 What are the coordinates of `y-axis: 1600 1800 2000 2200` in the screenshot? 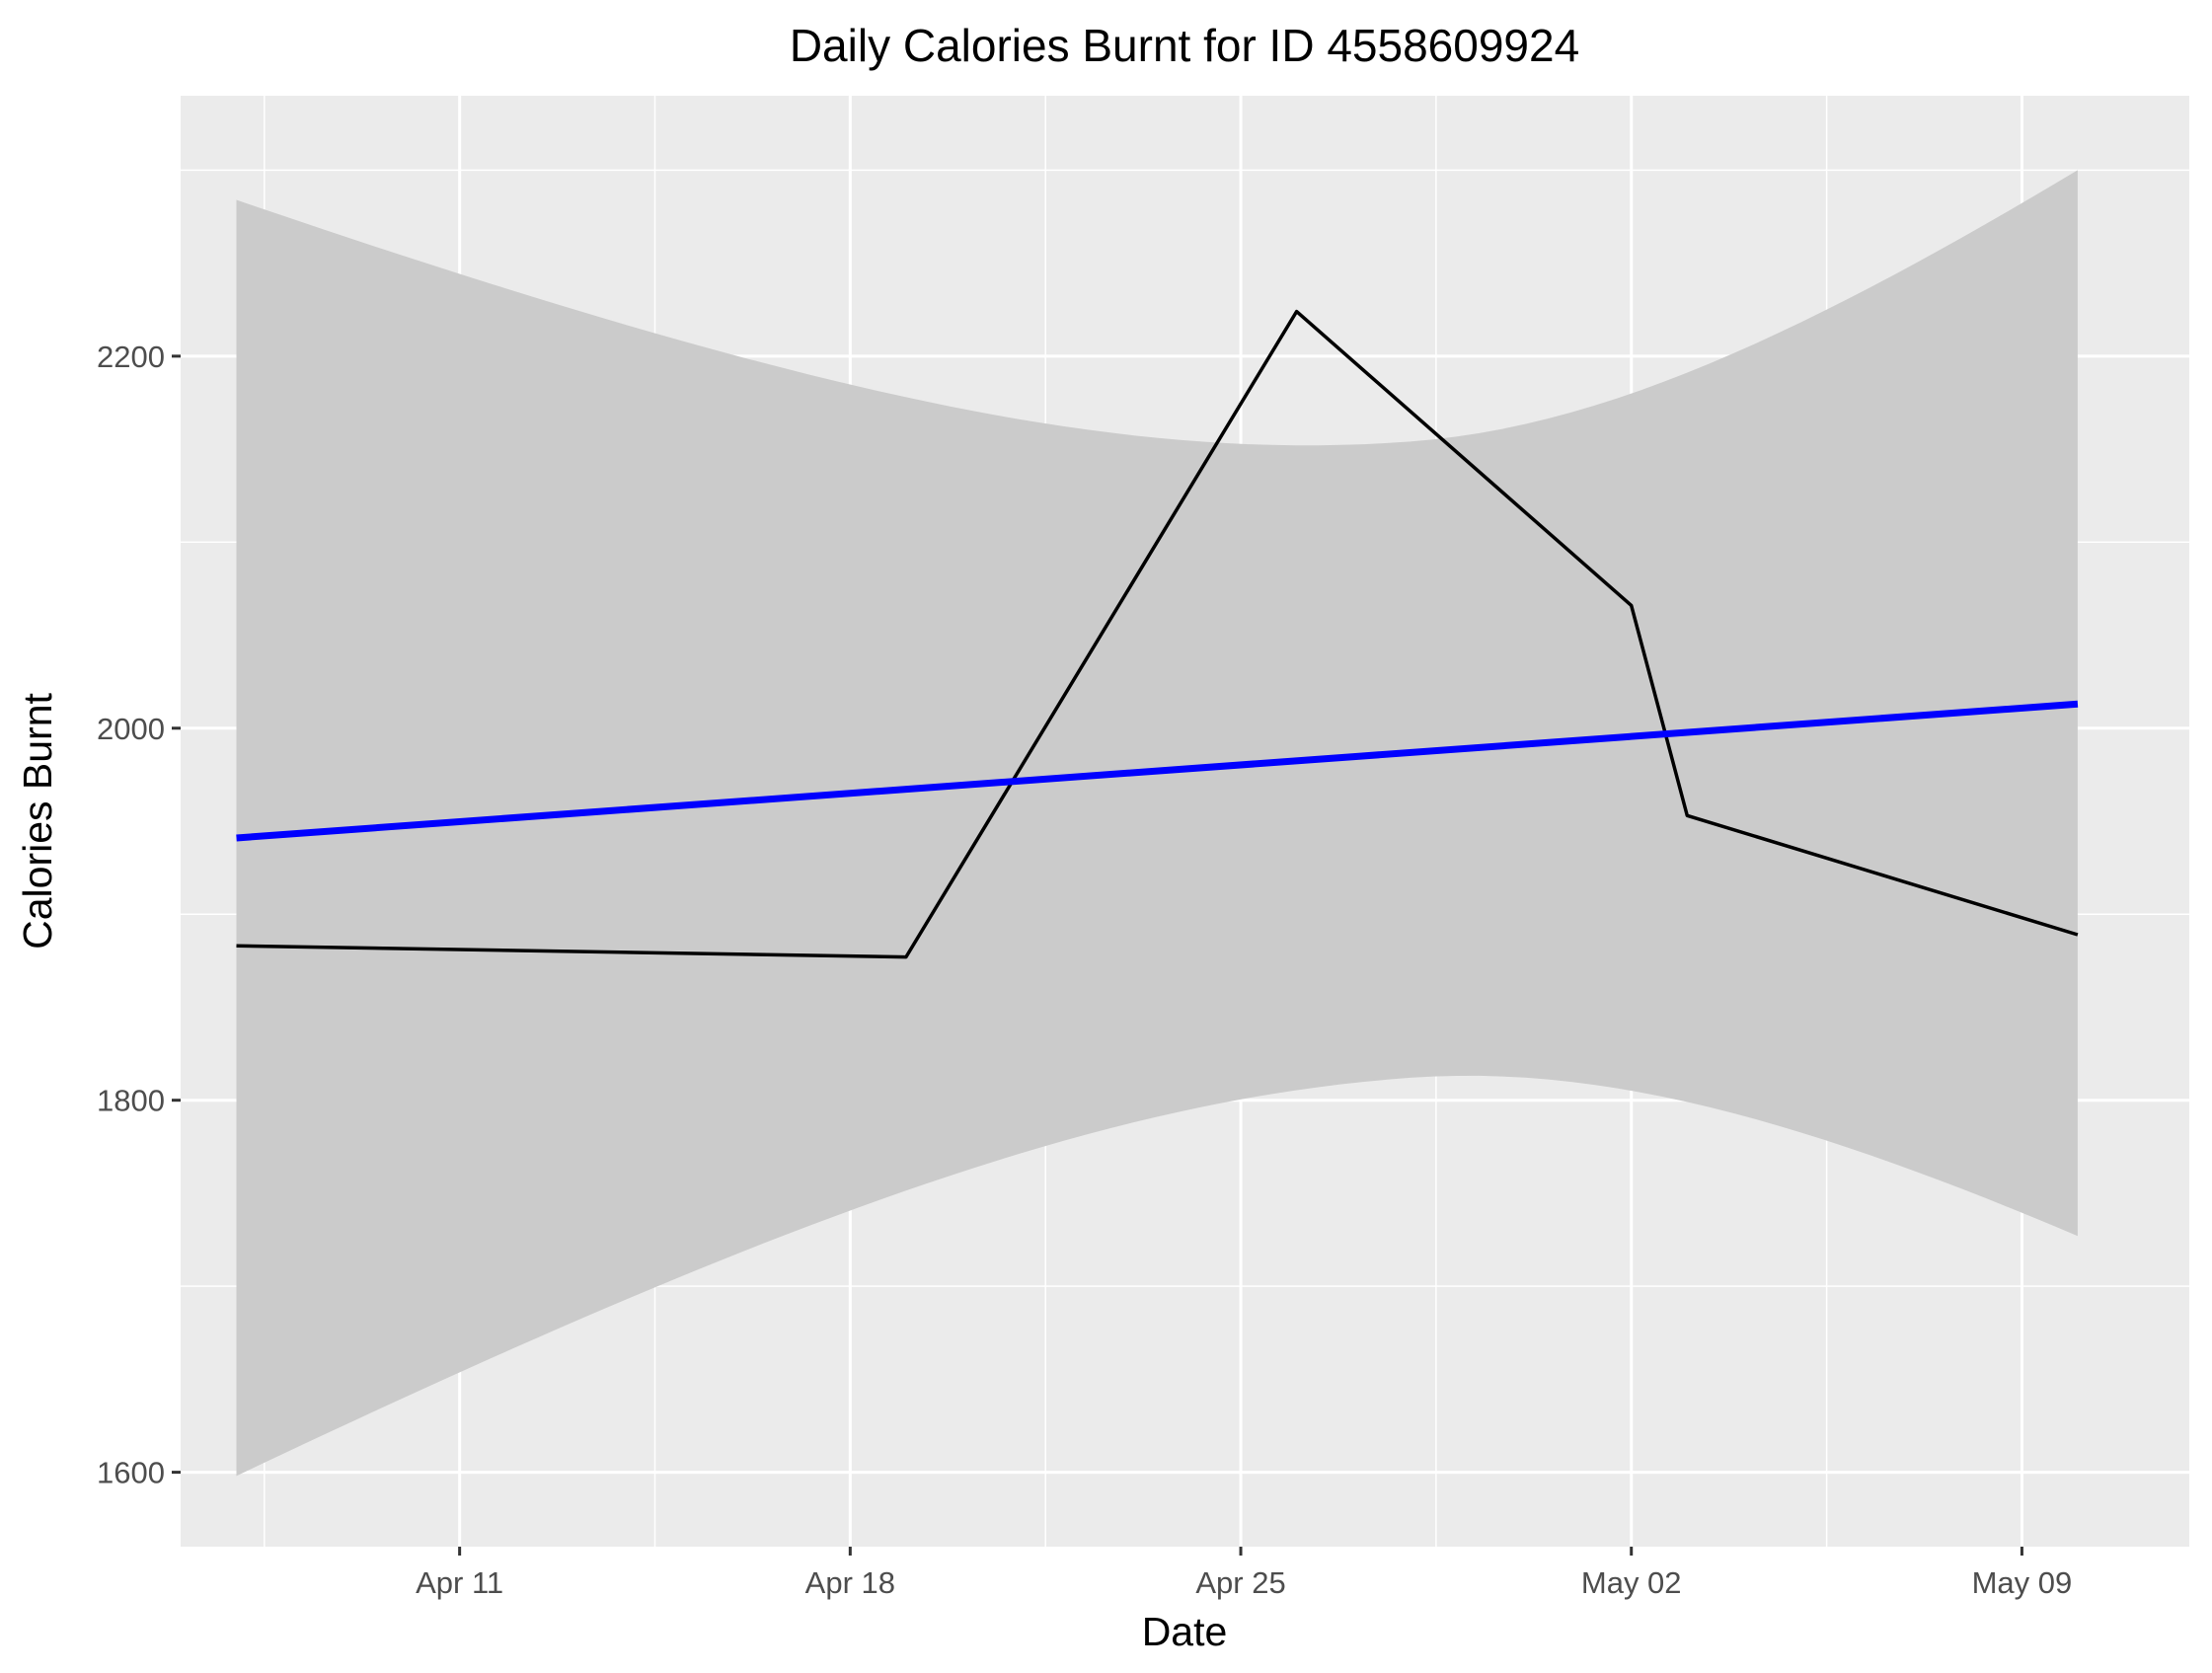 It's located at (139, 915).